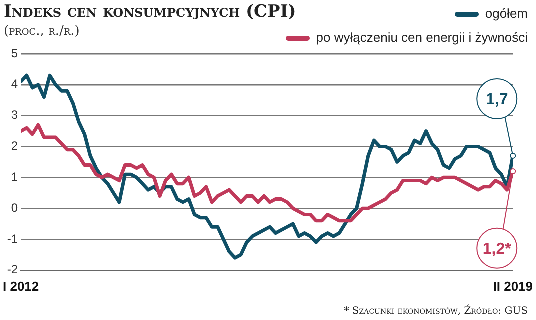  I want to click on annotation: 1,7, so click(497, 99).